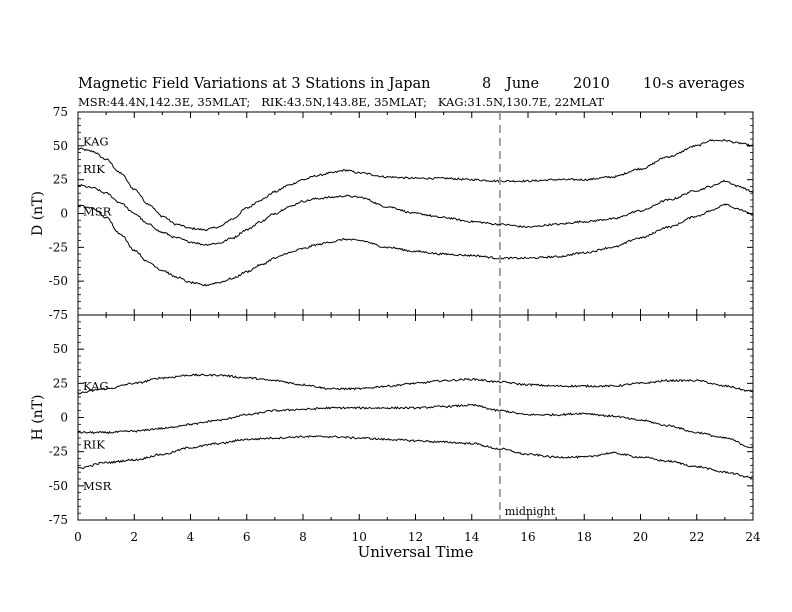  Describe the element at coordinates (60, 112) in the screenshot. I see `y-tick-label: 75` at that location.